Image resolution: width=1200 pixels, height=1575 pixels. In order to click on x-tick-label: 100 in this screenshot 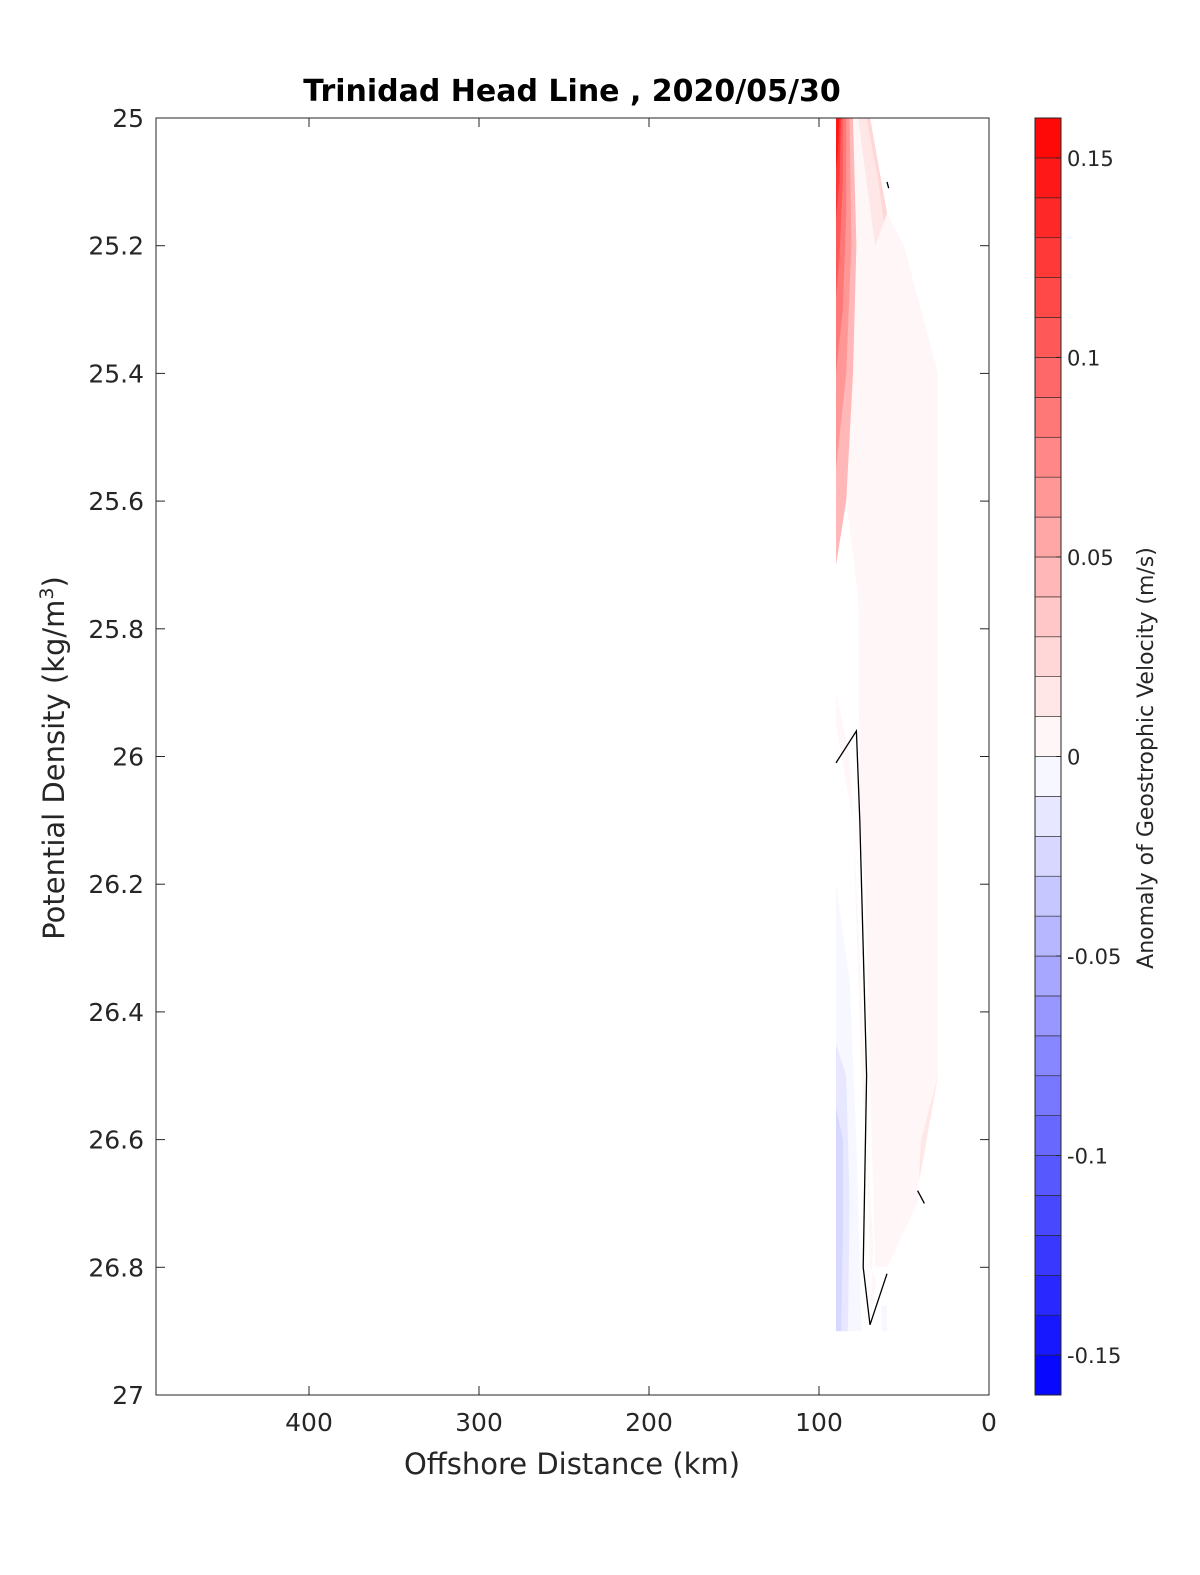, I will do `click(819, 1422)`.